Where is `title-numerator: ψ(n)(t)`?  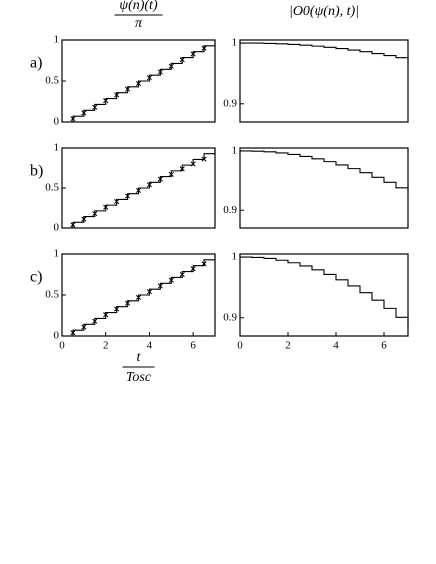 title-numerator: ψ(n)(t) is located at coordinates (138, 6).